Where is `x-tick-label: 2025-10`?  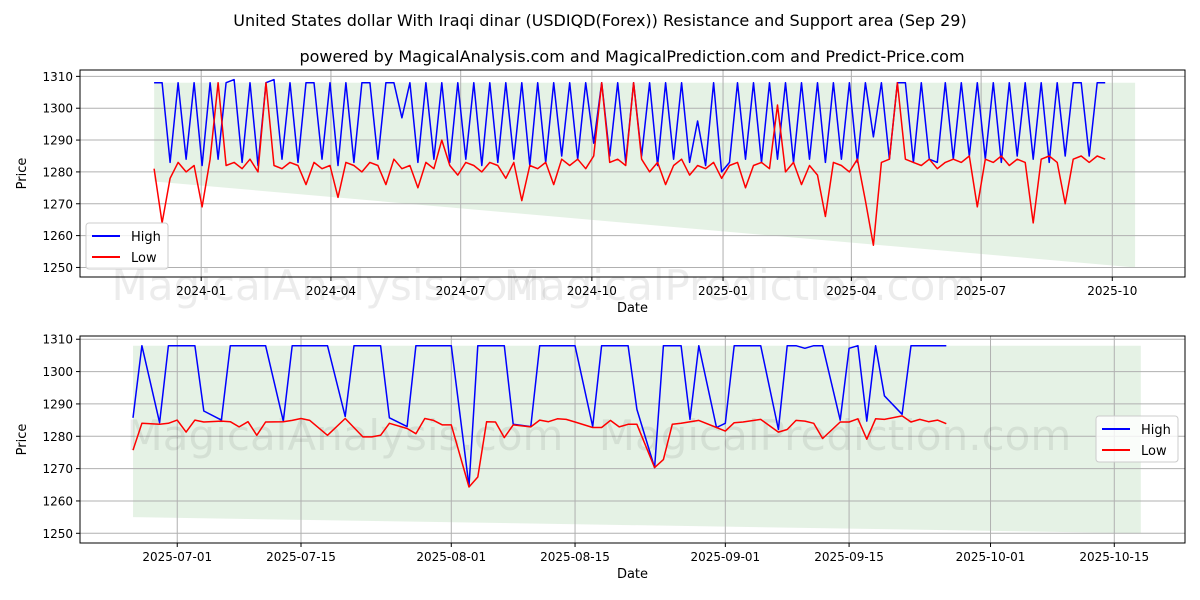
x-tick-label: 2025-10 is located at coordinates (1112, 291).